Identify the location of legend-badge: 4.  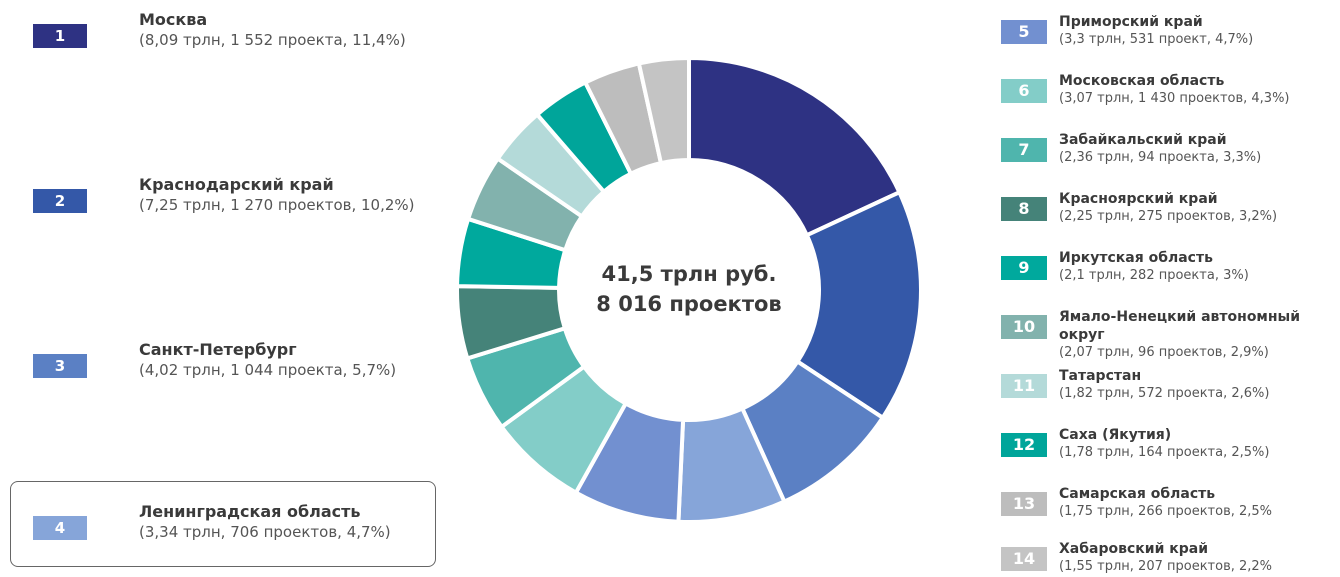
(60, 528).